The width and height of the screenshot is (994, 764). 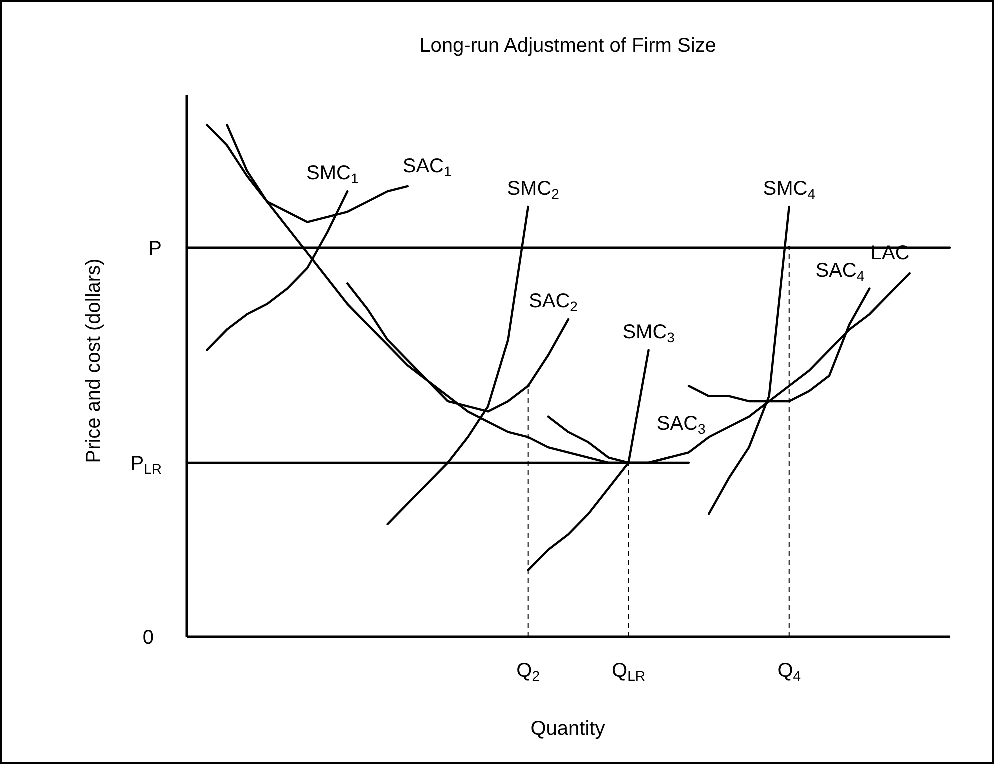 I want to click on x-axis-title: Quantity, so click(x=568, y=729).